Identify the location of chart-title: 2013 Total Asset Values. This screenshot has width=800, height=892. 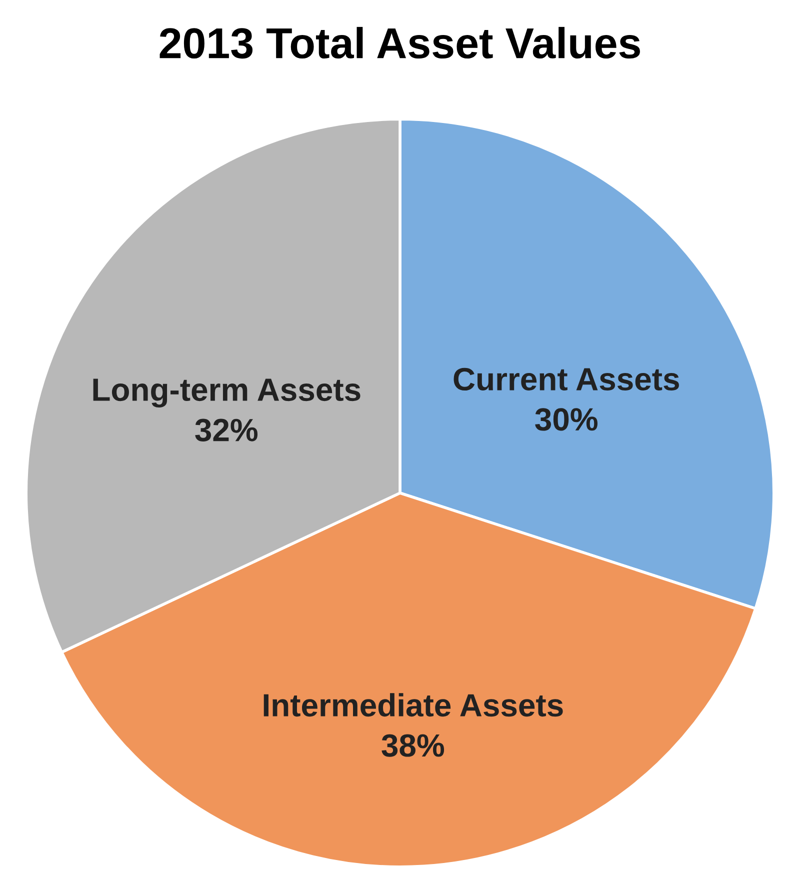
(400, 42).